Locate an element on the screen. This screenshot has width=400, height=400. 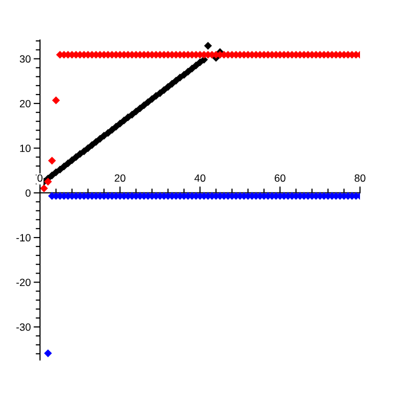
x-tick-label: 0 is located at coordinates (40, 178).